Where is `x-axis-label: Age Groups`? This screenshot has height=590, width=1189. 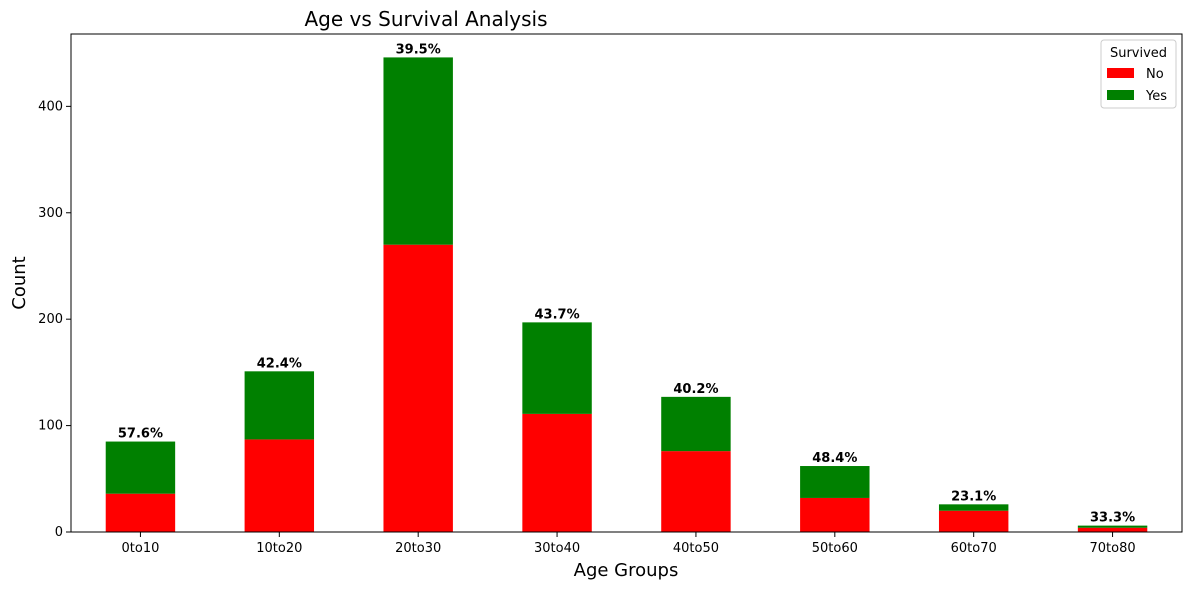 x-axis-label: Age Groups is located at coordinates (626, 570).